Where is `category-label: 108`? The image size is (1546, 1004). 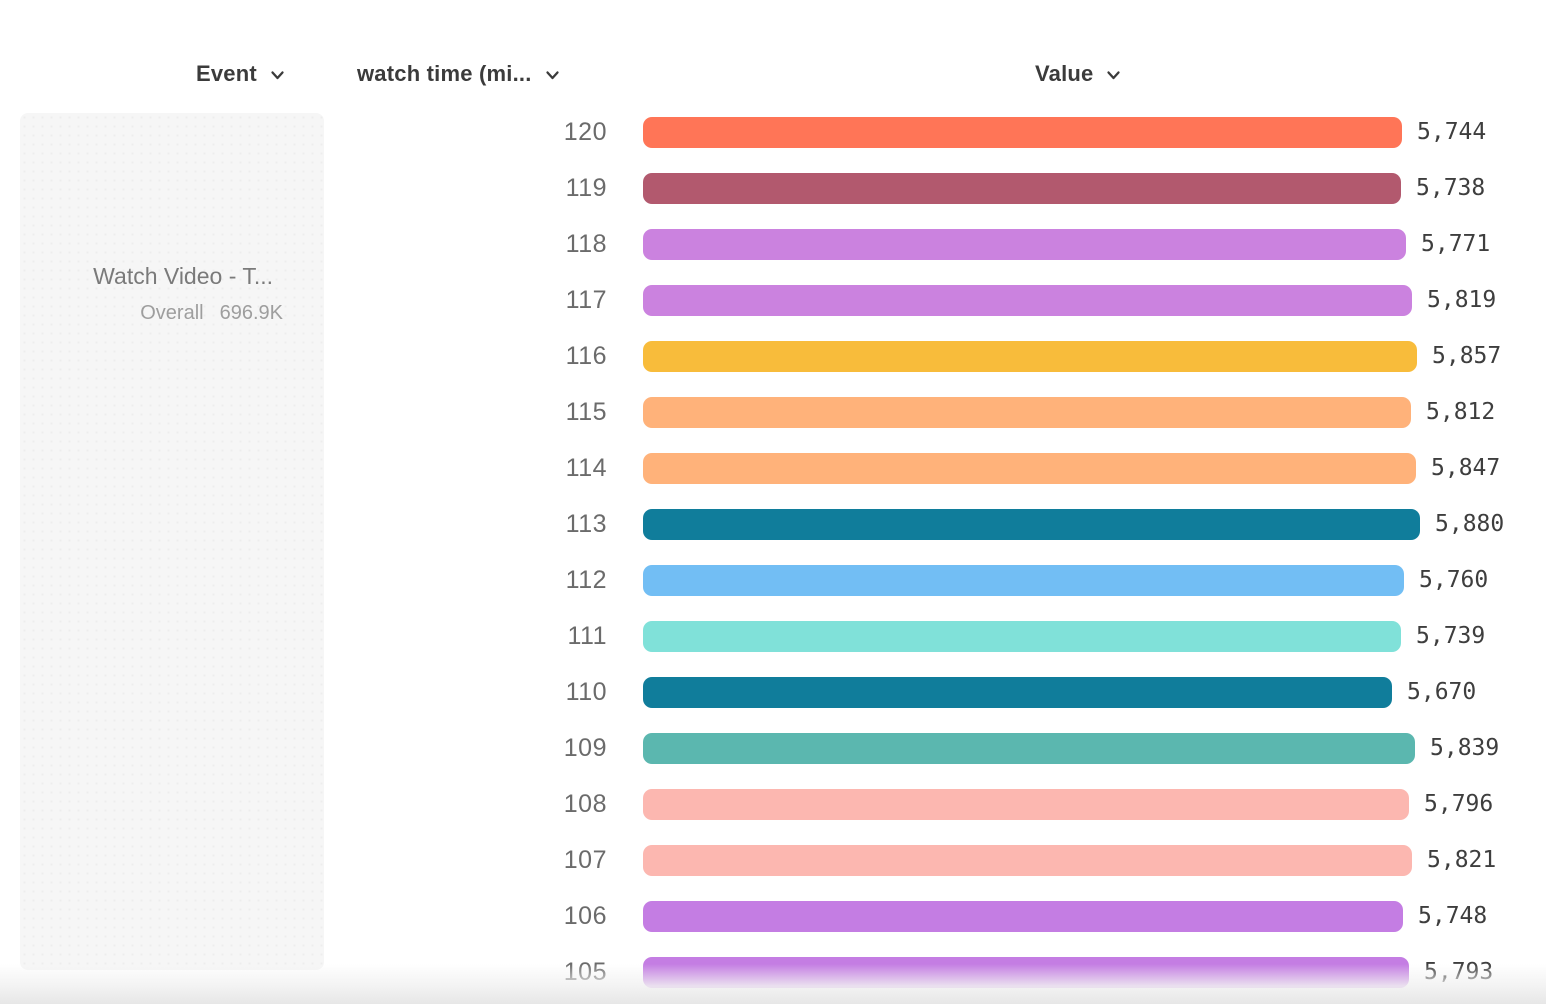
category-label: 108 is located at coordinates (585, 803).